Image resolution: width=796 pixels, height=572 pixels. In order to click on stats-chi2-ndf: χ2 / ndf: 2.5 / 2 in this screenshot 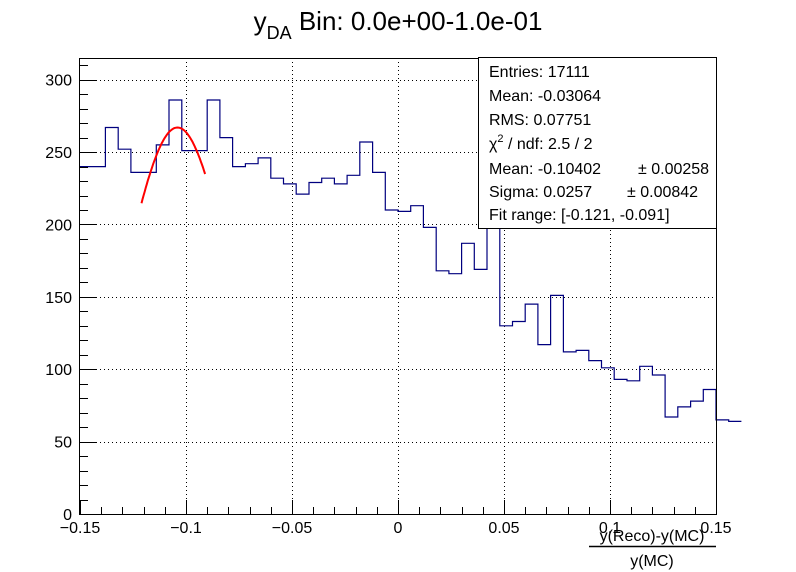, I will do `click(541, 143)`.